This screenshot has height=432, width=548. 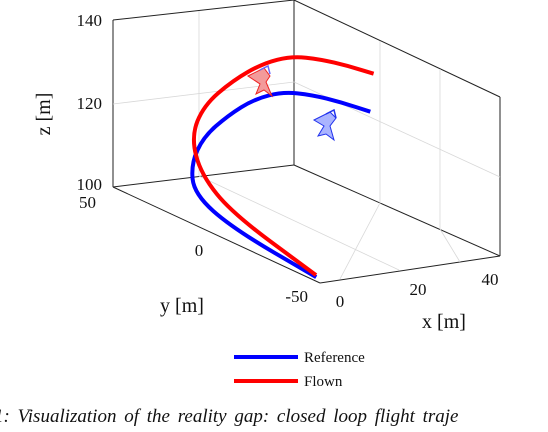 What do you see at coordinates (90, 20) in the screenshot?
I see `z-tick-label: 140` at bounding box center [90, 20].